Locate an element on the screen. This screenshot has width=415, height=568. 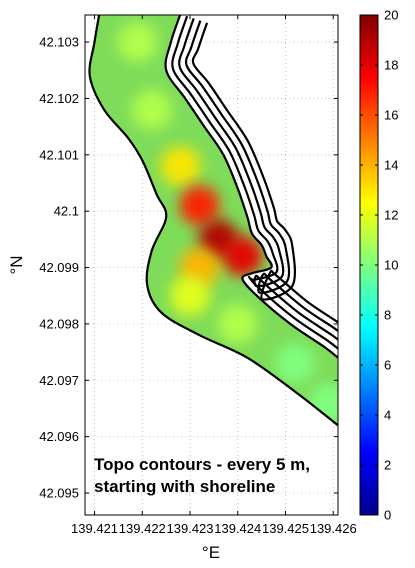
colorbar-tick-label: 12 is located at coordinates (391, 215).